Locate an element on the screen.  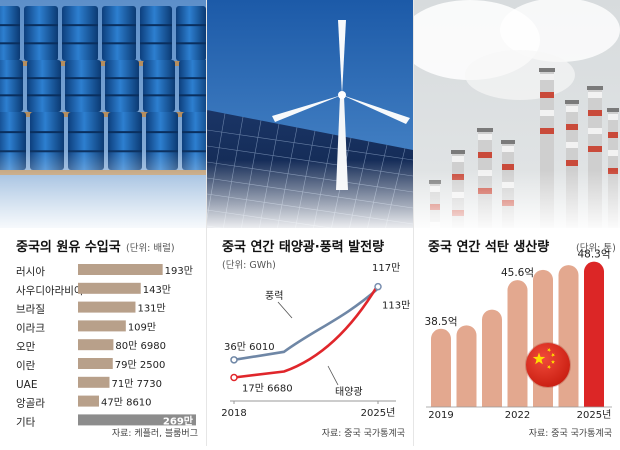
x-tick-label: 2019 is located at coordinates (440, 415).